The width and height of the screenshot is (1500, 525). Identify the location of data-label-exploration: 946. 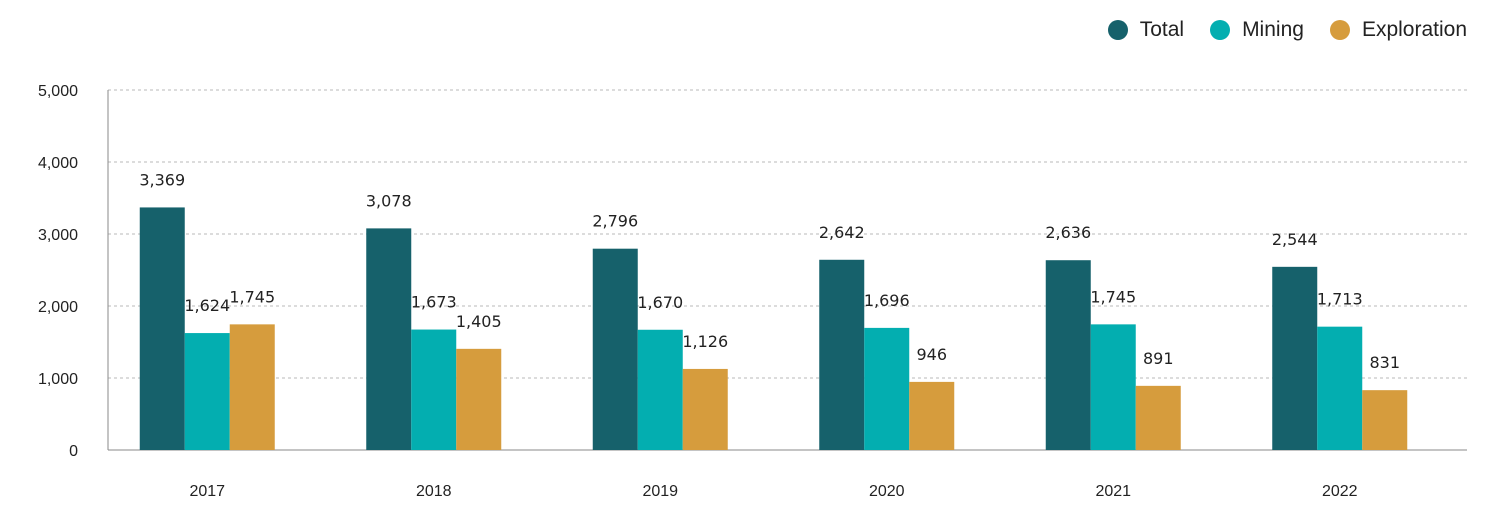
(931, 354).